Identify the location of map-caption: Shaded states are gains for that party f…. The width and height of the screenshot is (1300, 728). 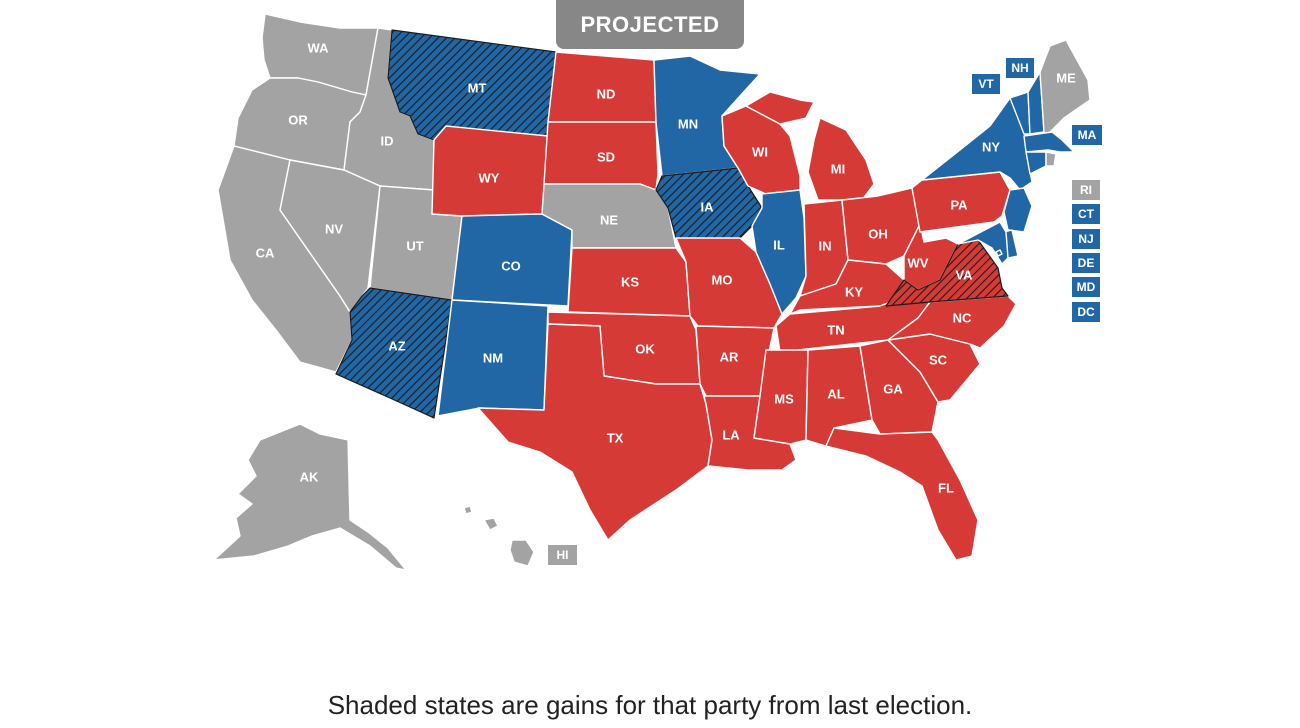
(650, 705).